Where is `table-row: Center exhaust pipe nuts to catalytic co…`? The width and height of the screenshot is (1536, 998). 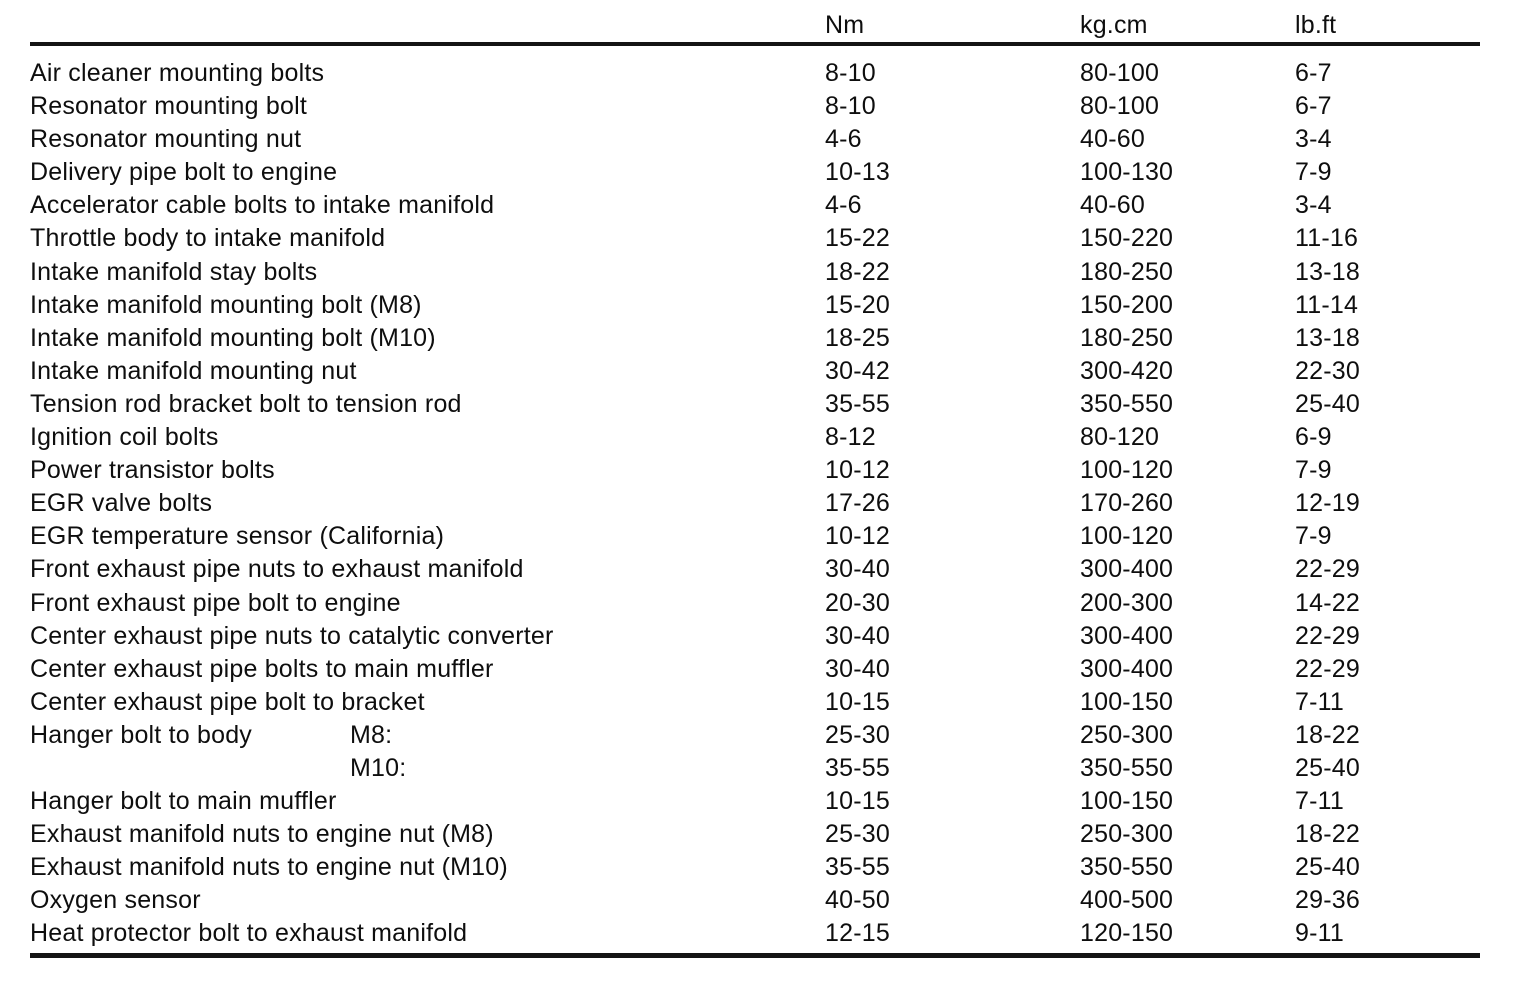
table-row: Center exhaust pipe nuts to catalytic co… is located at coordinates (755, 636).